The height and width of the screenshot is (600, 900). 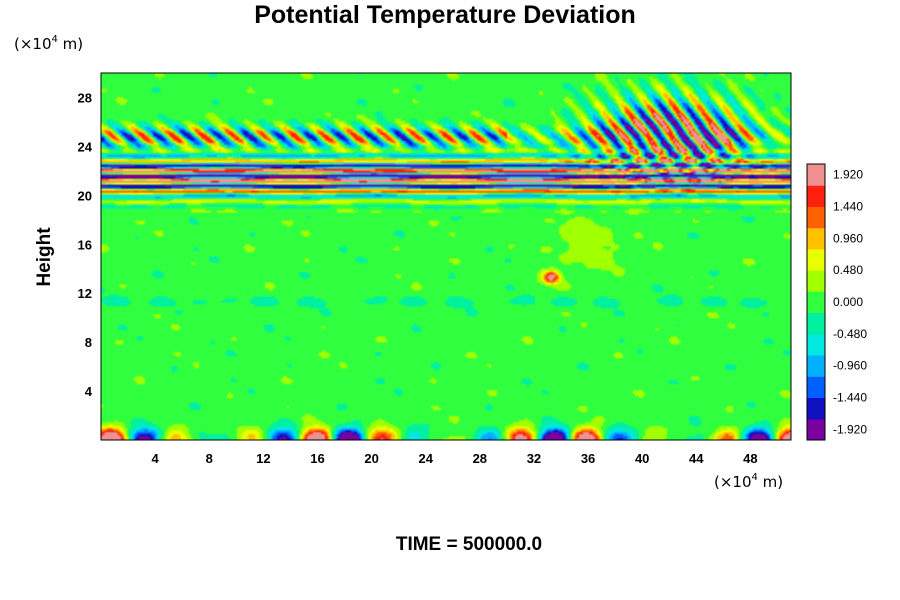 What do you see at coordinates (469, 544) in the screenshot?
I see `time-label: TIME = 500000.0` at bounding box center [469, 544].